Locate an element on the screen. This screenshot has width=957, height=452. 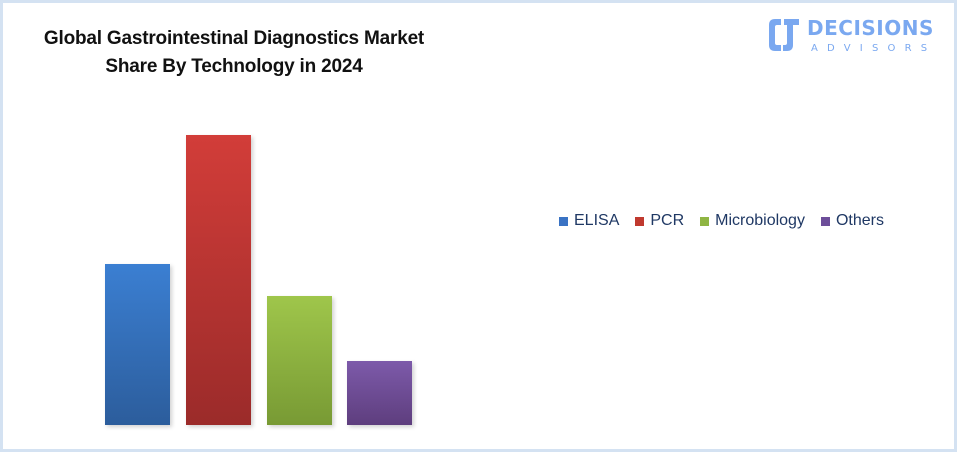
logo-text-main: DECISIONS is located at coordinates (870, 28).